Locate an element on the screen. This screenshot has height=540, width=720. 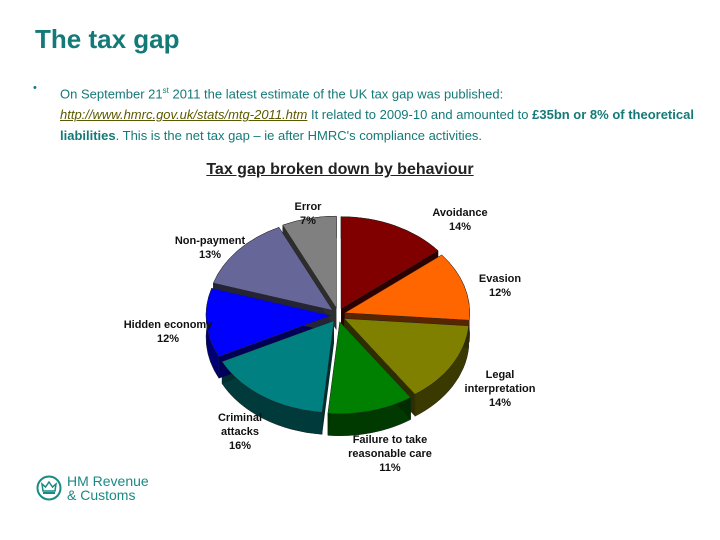
text: On September 21 is located at coordinates (111, 94).